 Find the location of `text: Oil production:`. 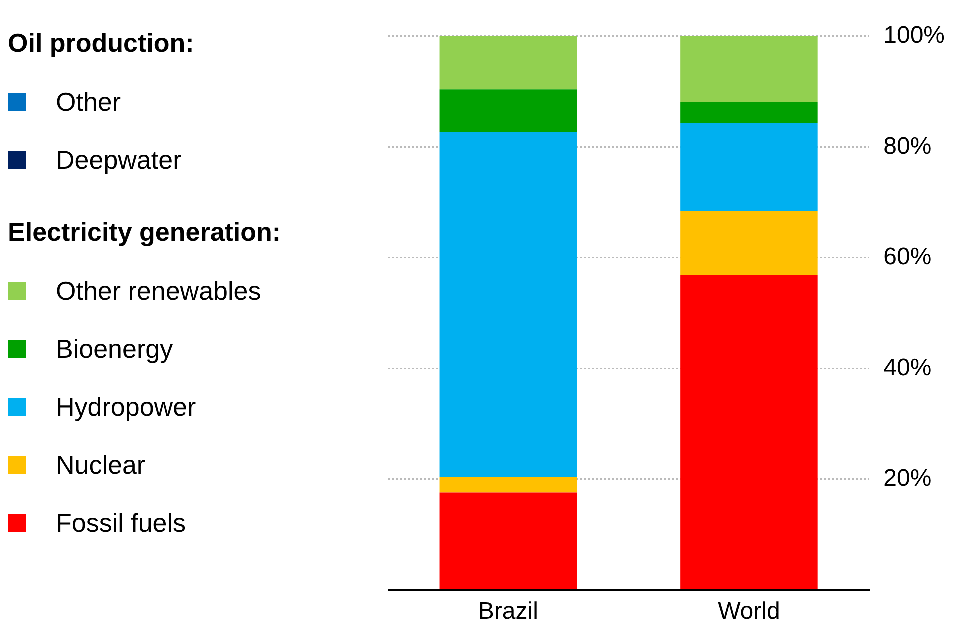

text: Oil production: is located at coordinates (102, 43).